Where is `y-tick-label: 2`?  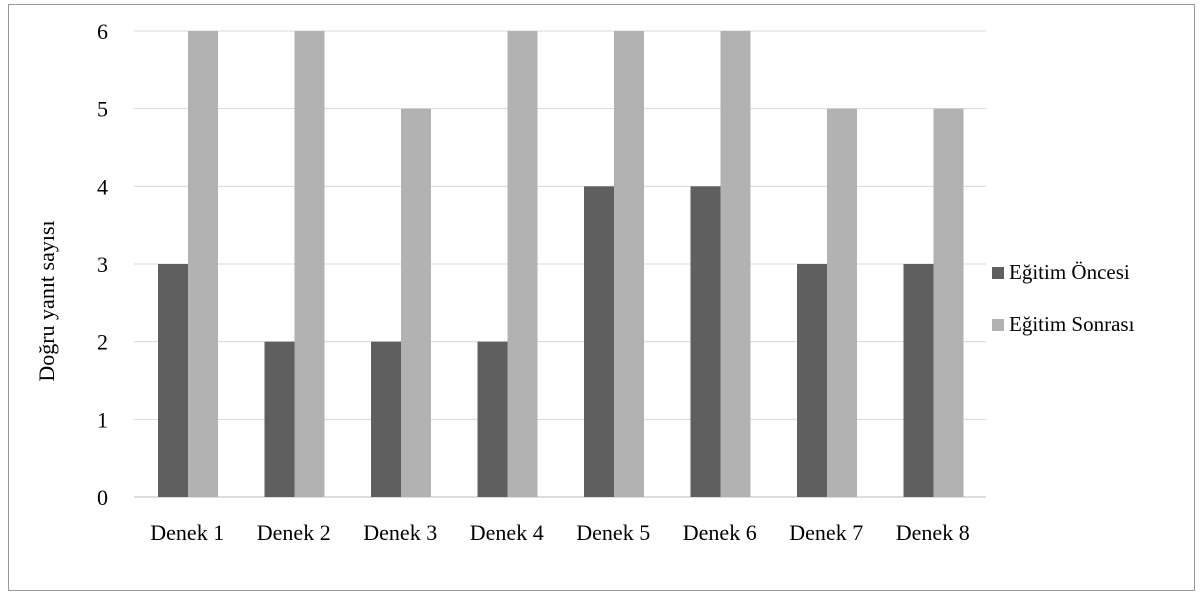 y-tick-label: 2 is located at coordinates (102, 342).